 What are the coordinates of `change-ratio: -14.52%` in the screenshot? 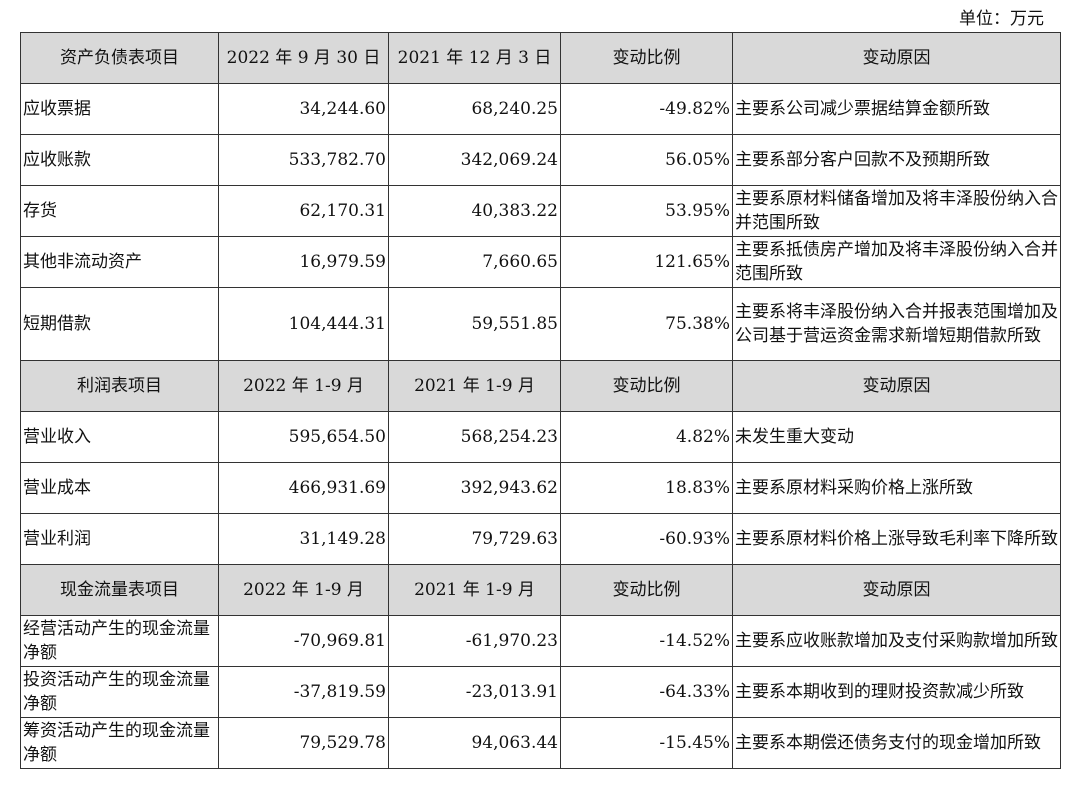 It's located at (646, 641).